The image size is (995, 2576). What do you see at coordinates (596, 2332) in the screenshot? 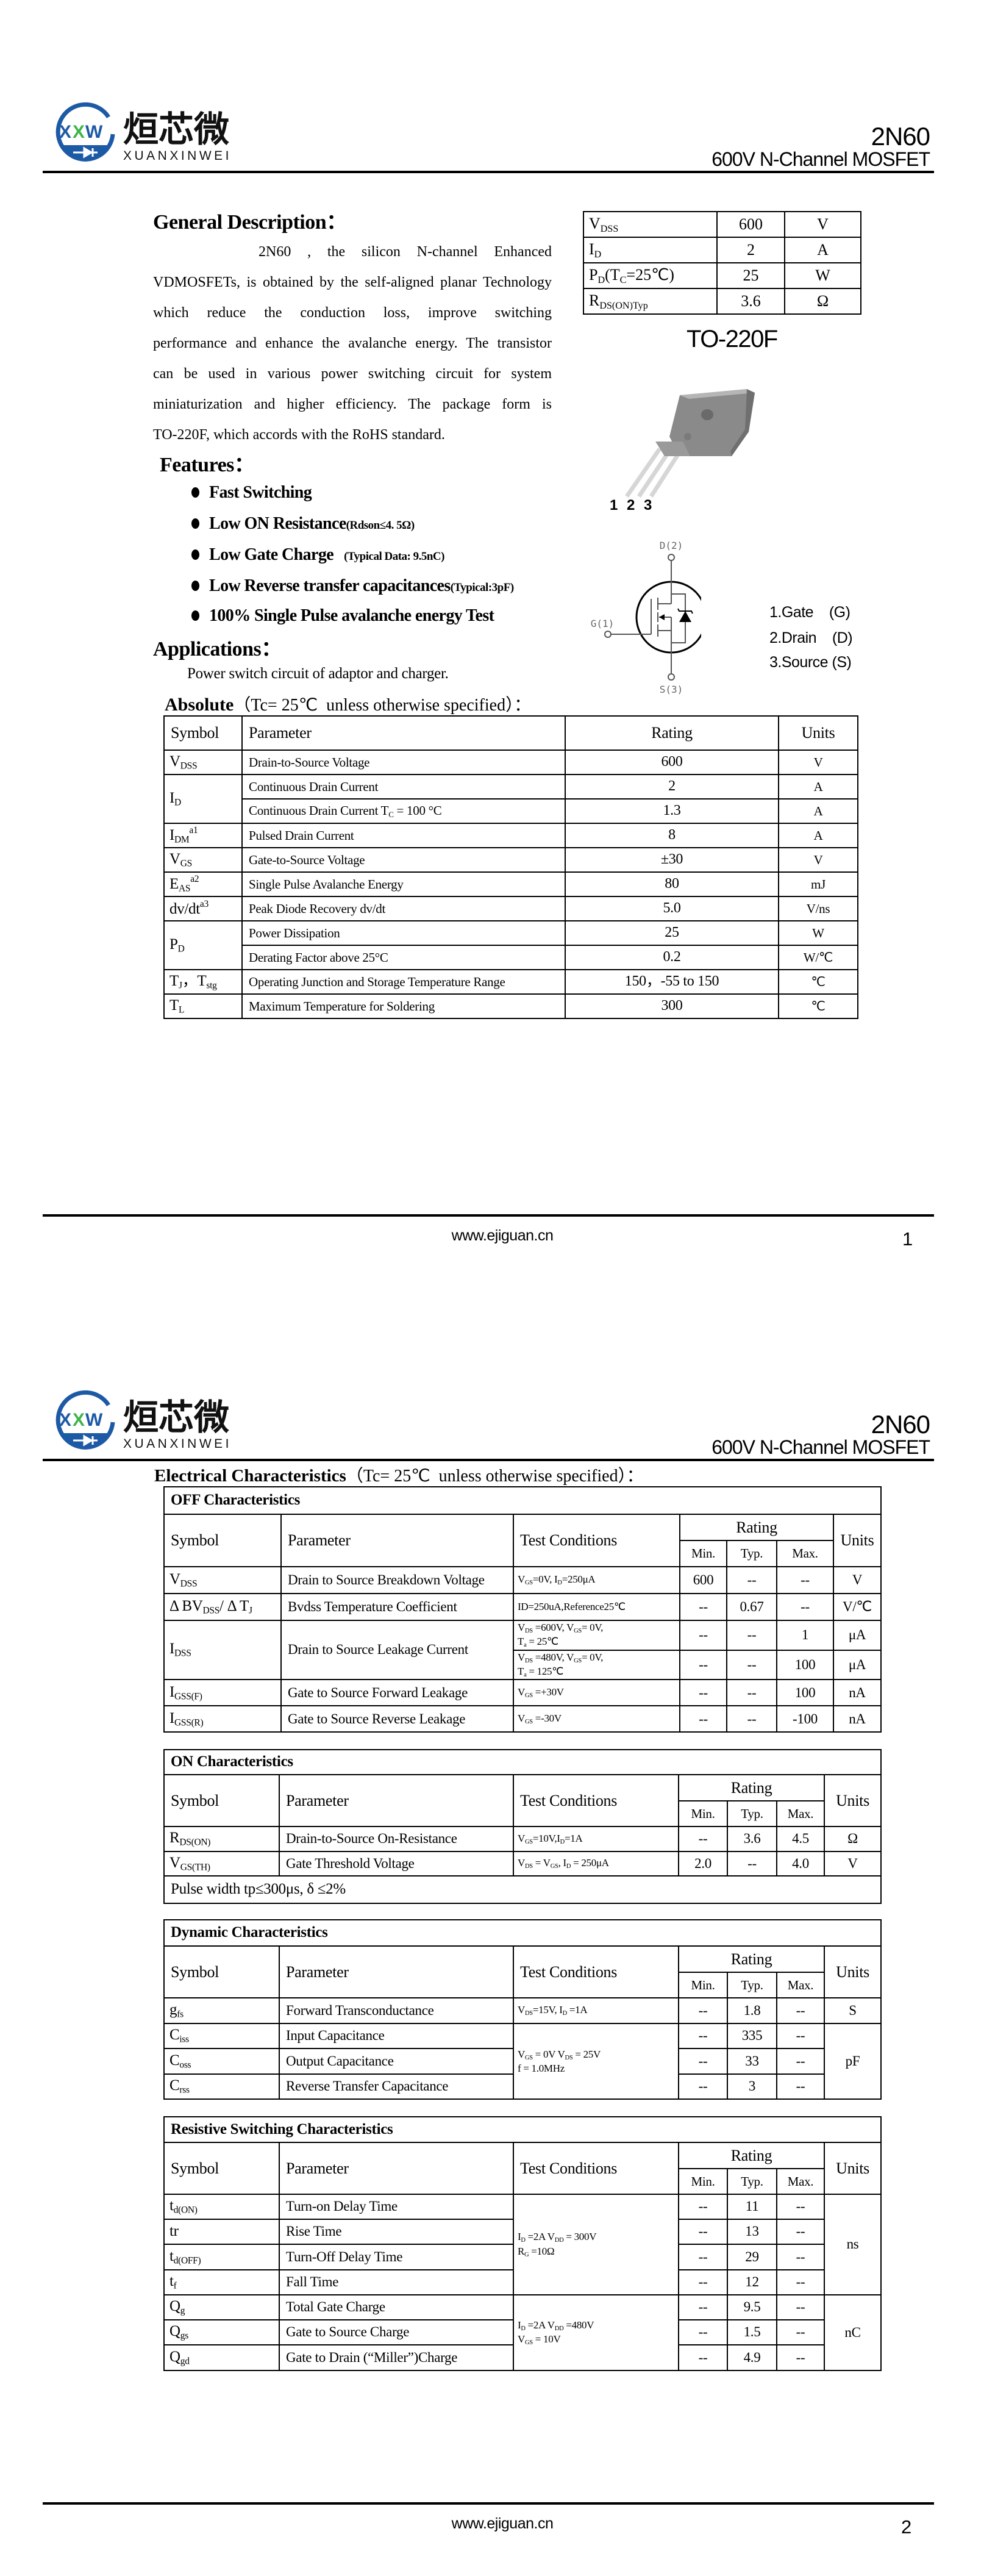
I see `cond-cell: ID =2A VDD =480V VGS = 10V` at bounding box center [596, 2332].